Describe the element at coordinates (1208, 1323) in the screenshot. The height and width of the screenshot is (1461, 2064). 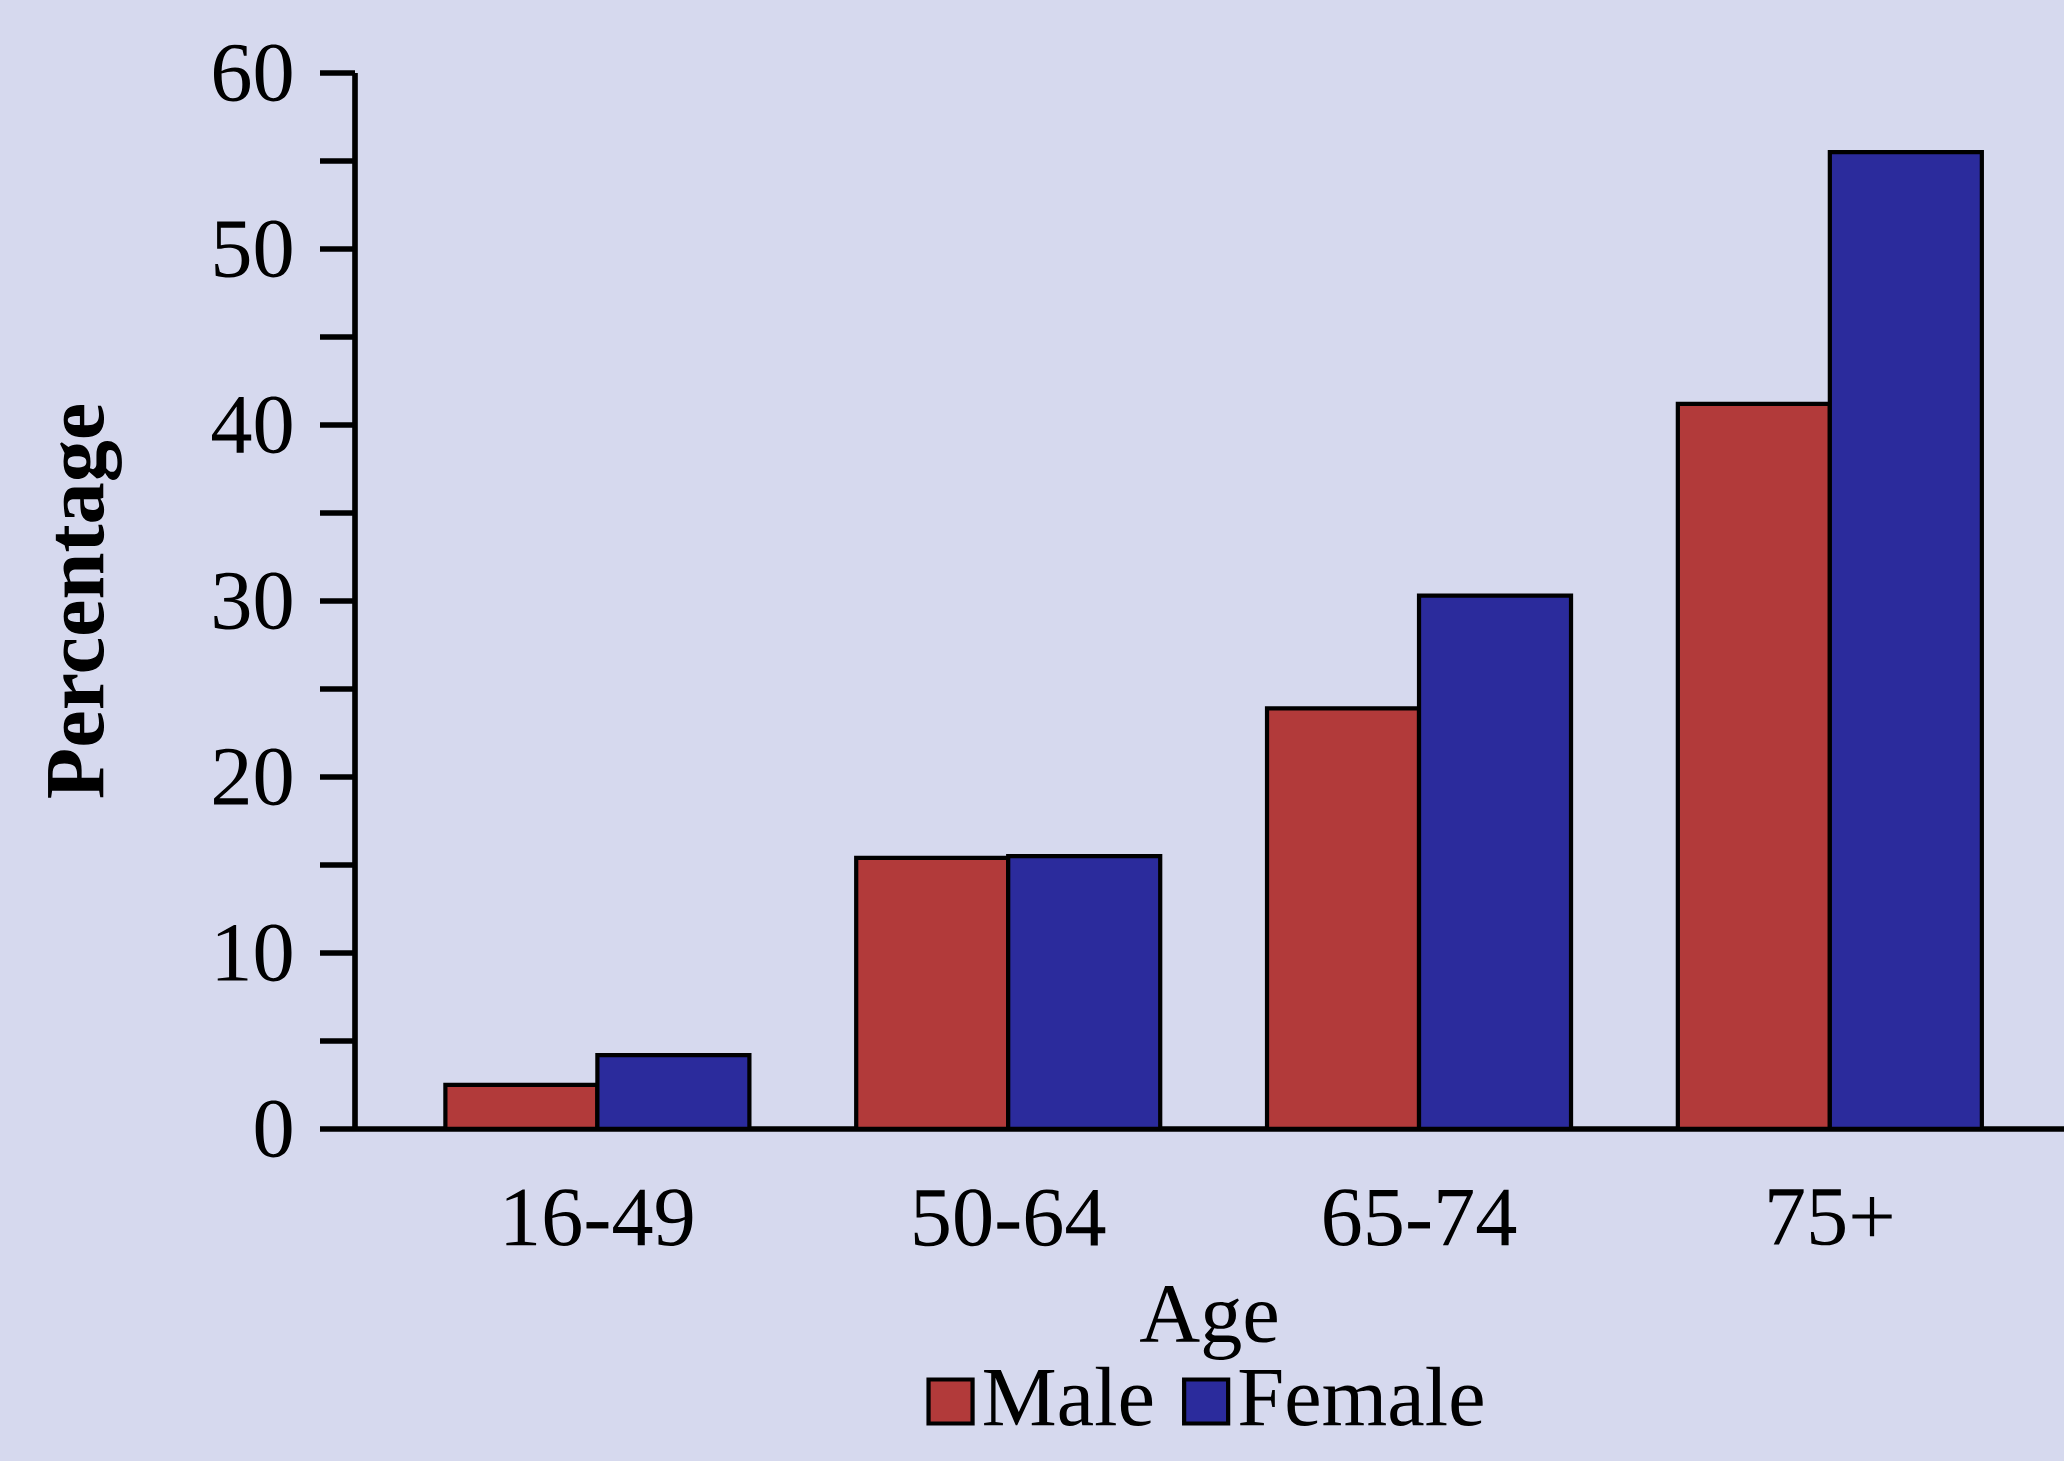
I see `x-axis-title: Age` at that location.